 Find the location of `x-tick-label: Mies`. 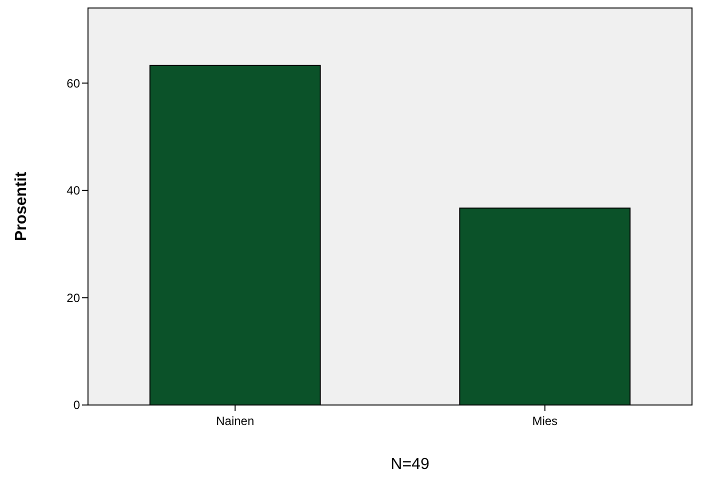

x-tick-label: Mies is located at coordinates (545, 421).